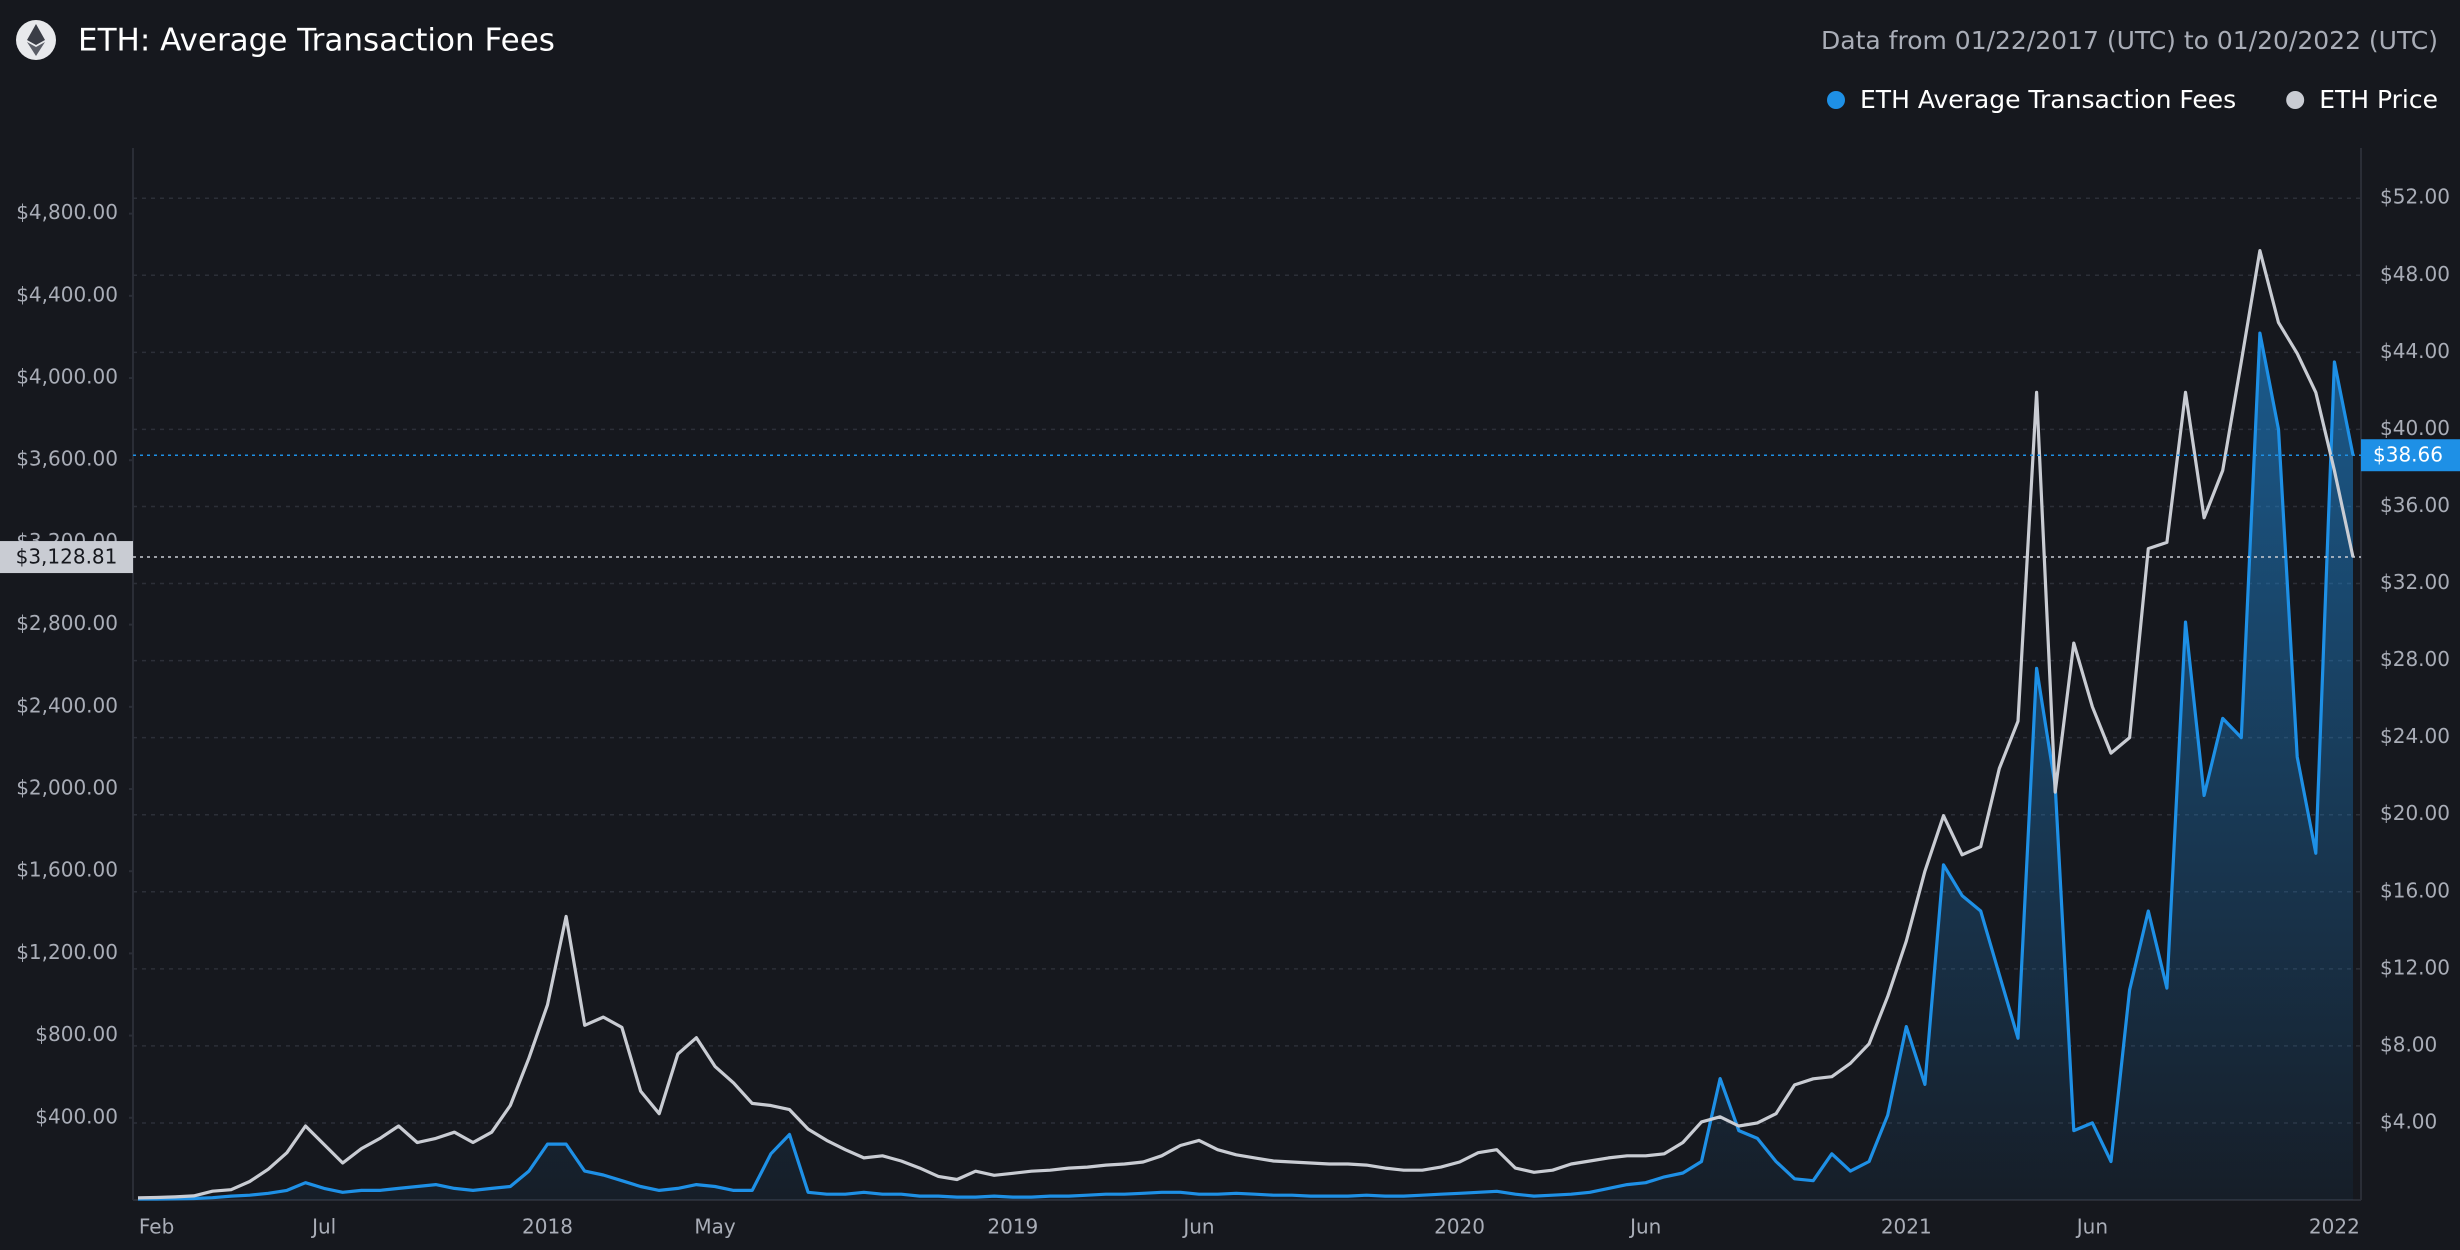  I want to click on y2-tick-label: $28.00, so click(2415, 659).